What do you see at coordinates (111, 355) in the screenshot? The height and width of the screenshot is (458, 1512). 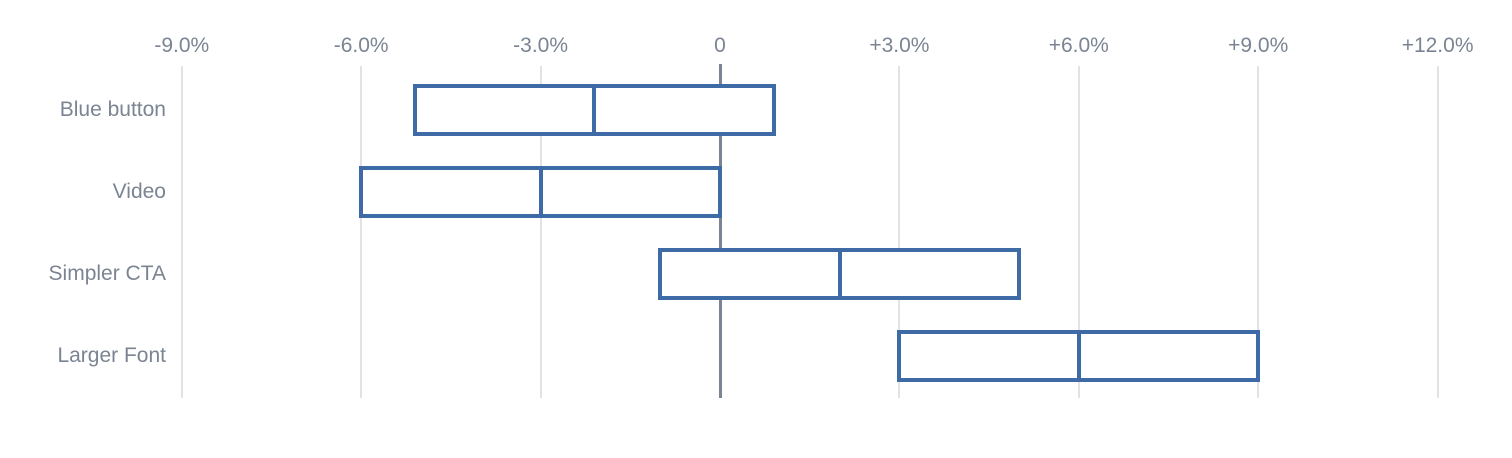 I see `row-label: Larger Font` at bounding box center [111, 355].